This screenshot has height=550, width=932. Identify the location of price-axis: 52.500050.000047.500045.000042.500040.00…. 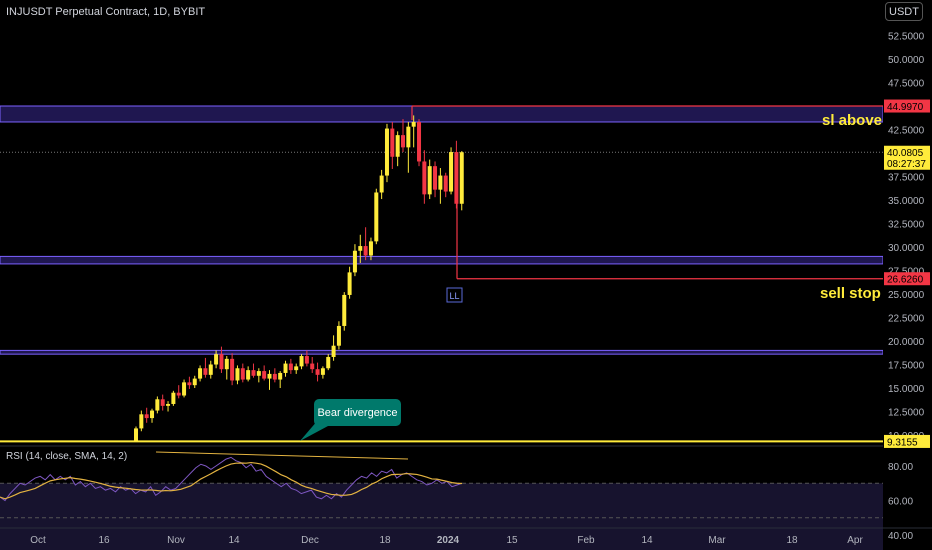
(907, 275).